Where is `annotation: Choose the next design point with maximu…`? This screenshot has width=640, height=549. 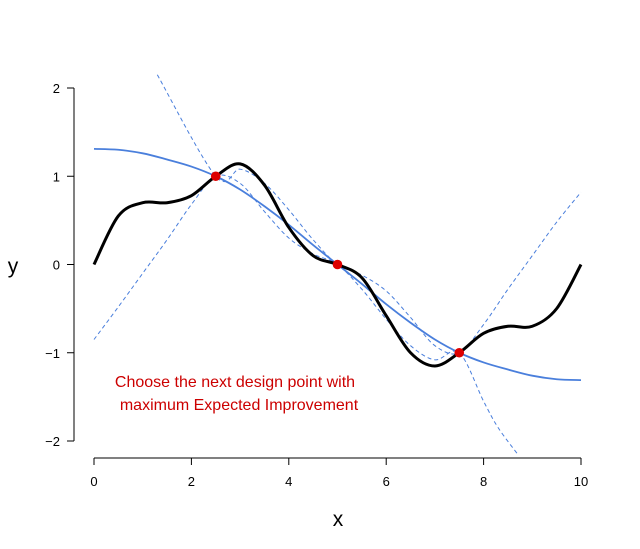
annotation: Choose the next design point with maximu… is located at coordinates (237, 394).